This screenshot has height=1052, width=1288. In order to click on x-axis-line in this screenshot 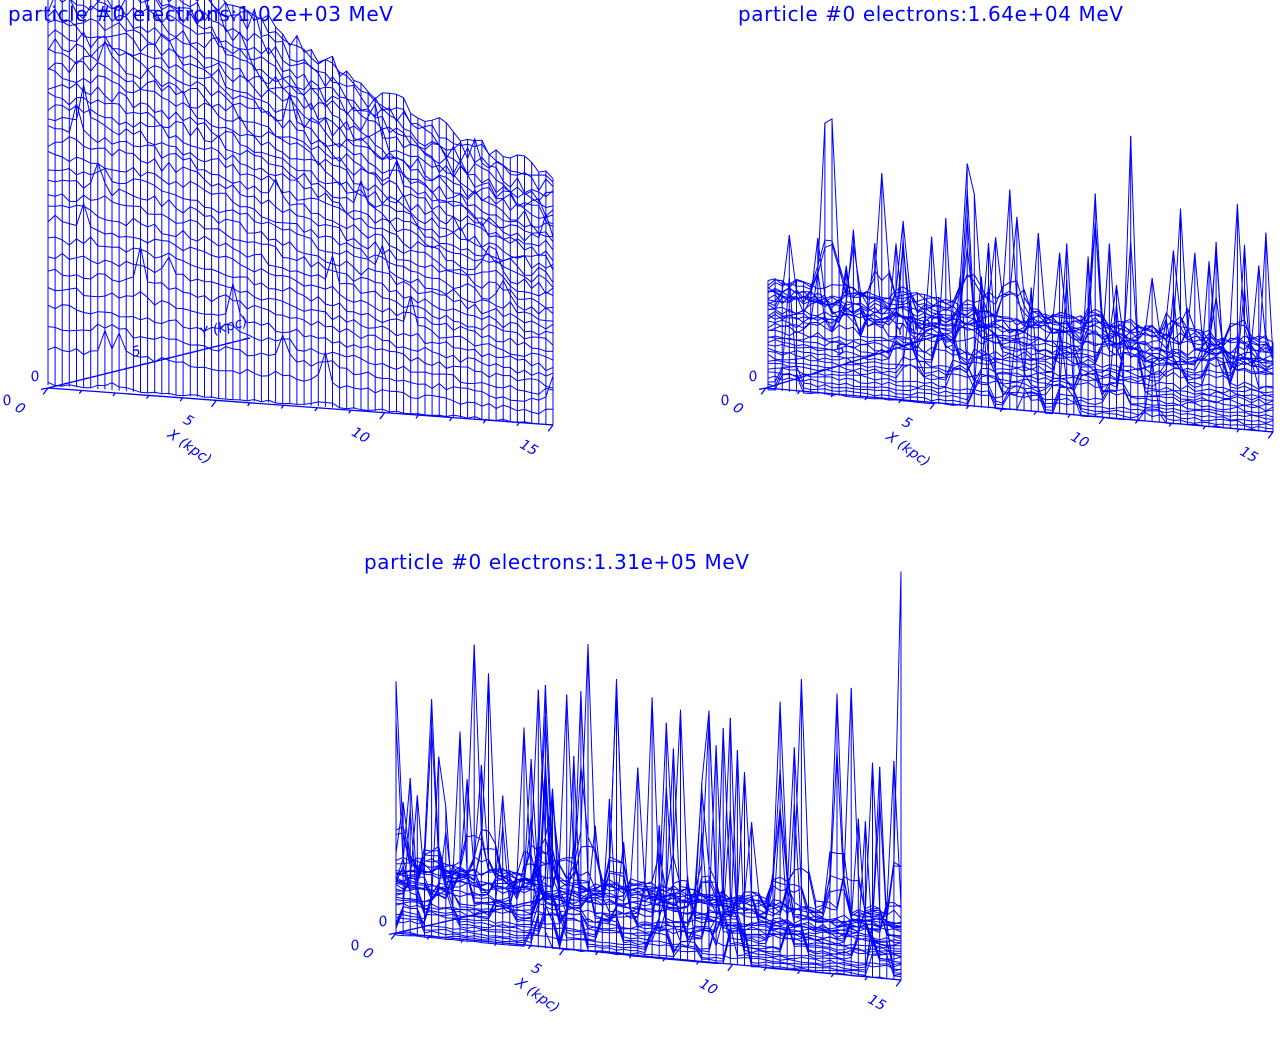, I will do `click(300, 406)`.